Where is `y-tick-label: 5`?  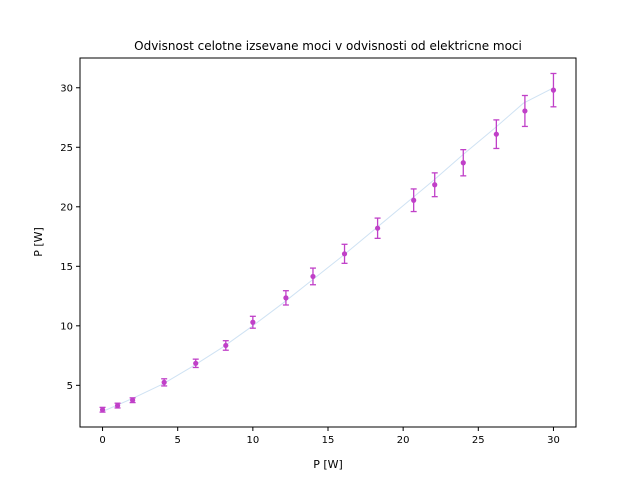
y-tick-label: 5 is located at coordinates (70, 386).